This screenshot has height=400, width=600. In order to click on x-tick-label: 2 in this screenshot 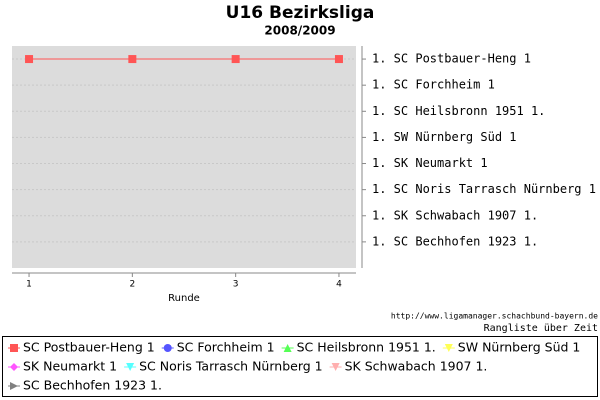, I will do `click(132, 285)`.